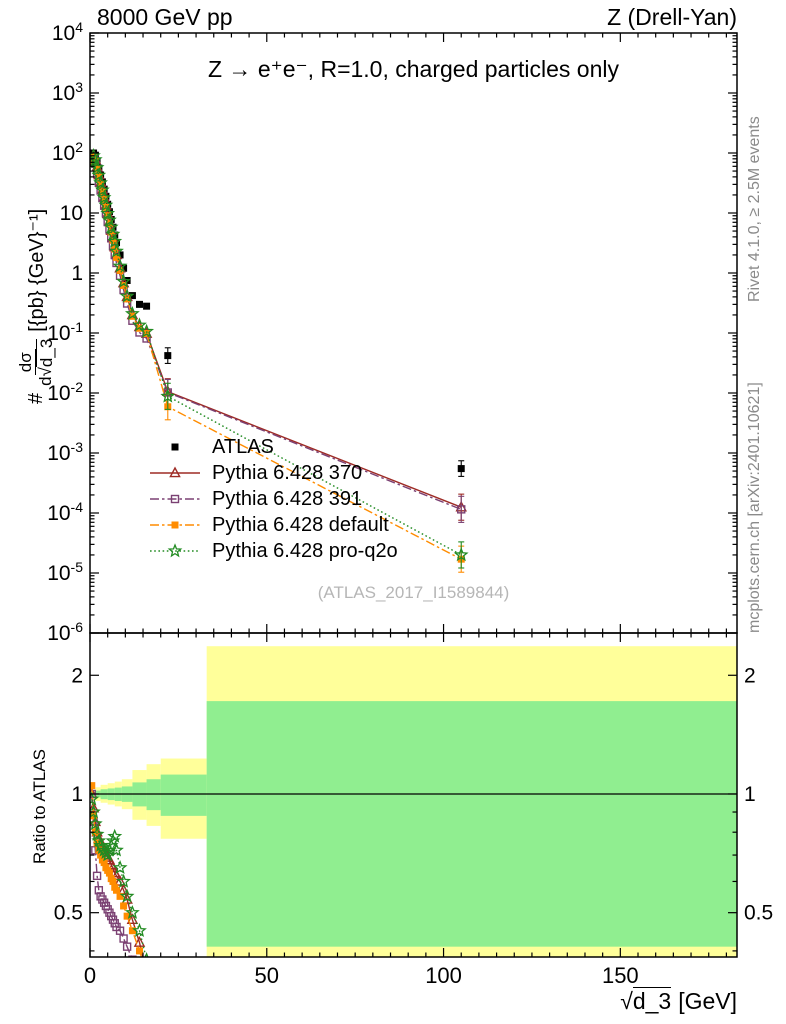  I want to click on svg-text: 10-4, so click(65, 512).